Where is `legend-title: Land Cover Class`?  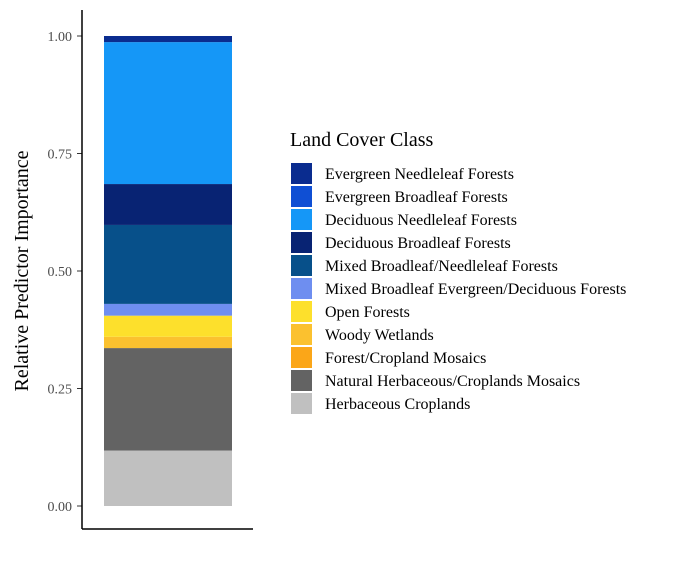
legend-title: Land Cover Class is located at coordinates (362, 140).